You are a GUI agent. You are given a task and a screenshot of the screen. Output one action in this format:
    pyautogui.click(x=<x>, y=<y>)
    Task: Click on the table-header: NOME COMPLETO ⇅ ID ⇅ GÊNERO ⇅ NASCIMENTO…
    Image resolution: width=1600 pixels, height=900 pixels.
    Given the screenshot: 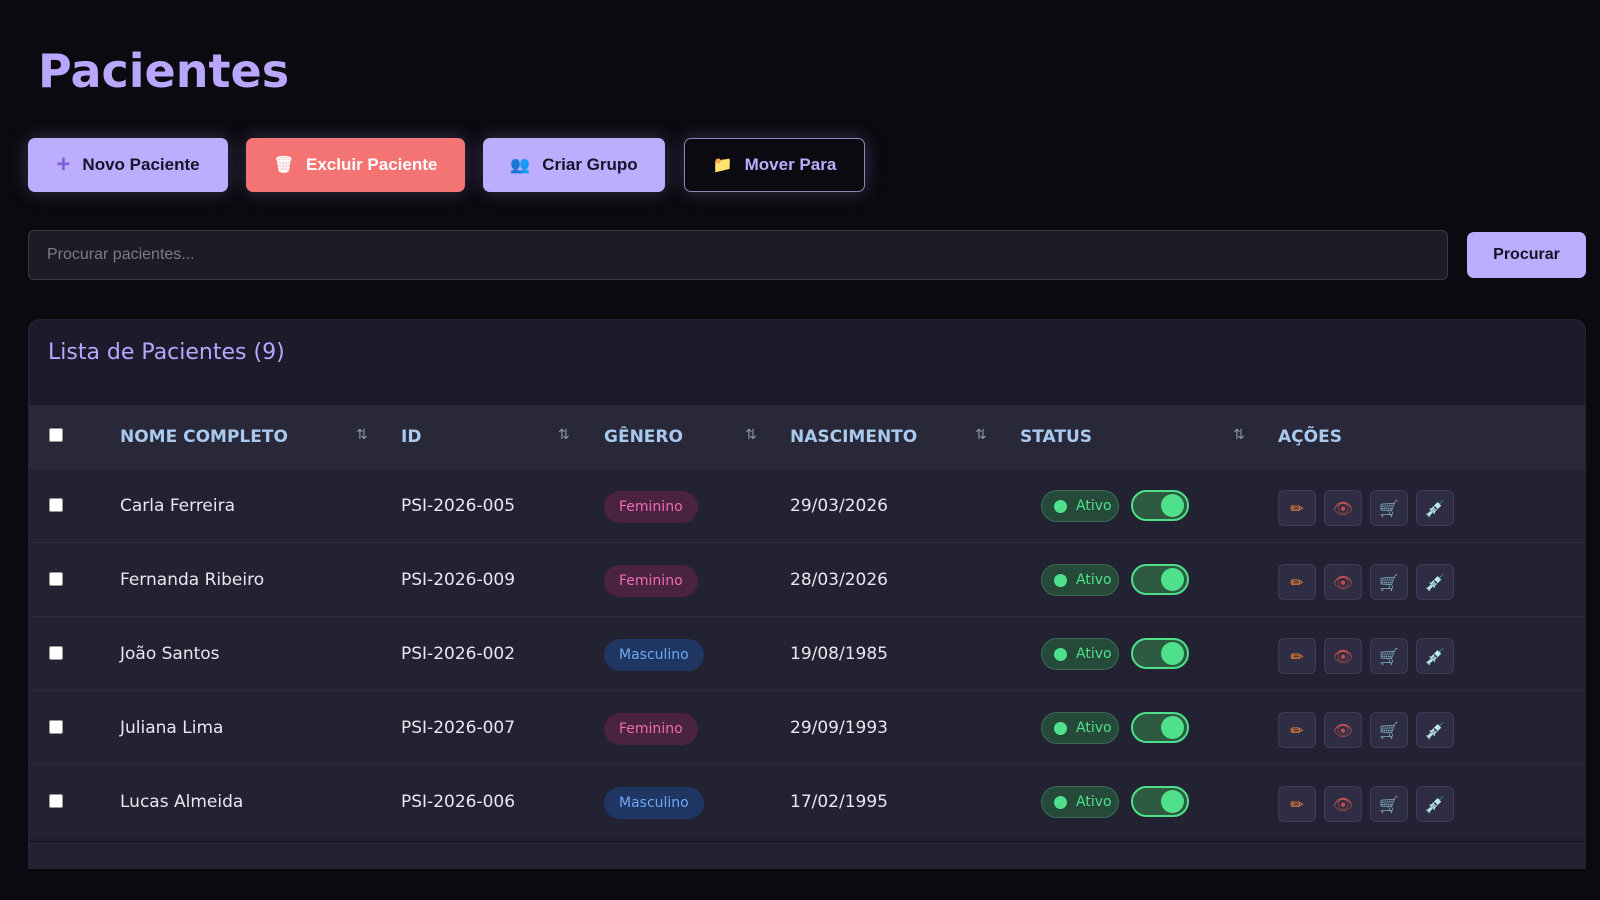 What is the action you would take?
    pyautogui.click(x=807, y=436)
    